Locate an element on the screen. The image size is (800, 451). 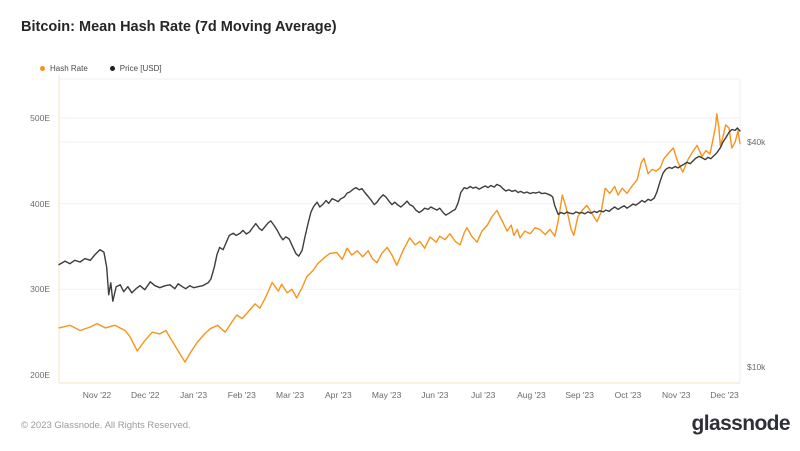
x-axis-tick: Feb '23 is located at coordinates (241, 395).